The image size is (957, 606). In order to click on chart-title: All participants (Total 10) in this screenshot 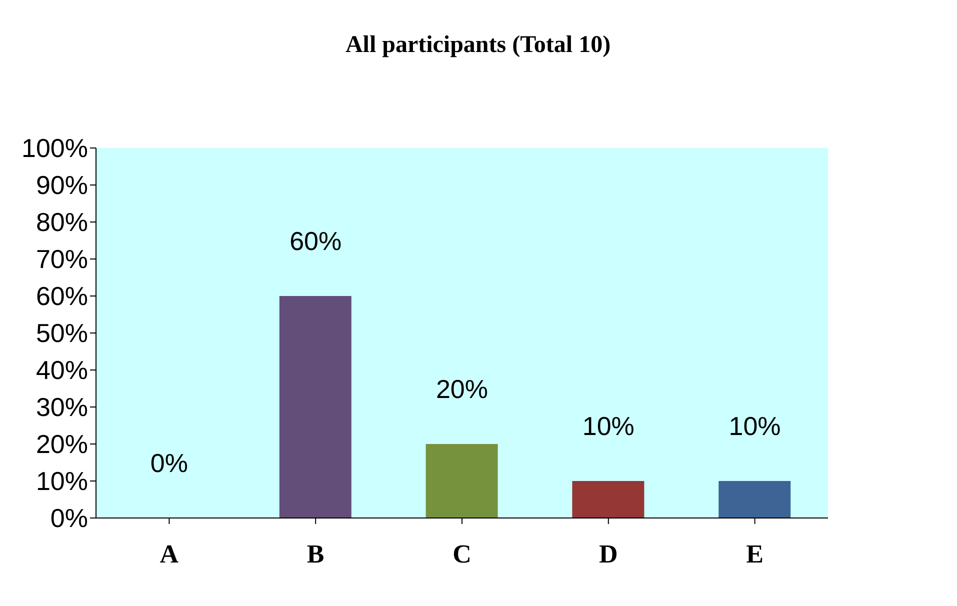, I will do `click(478, 45)`.